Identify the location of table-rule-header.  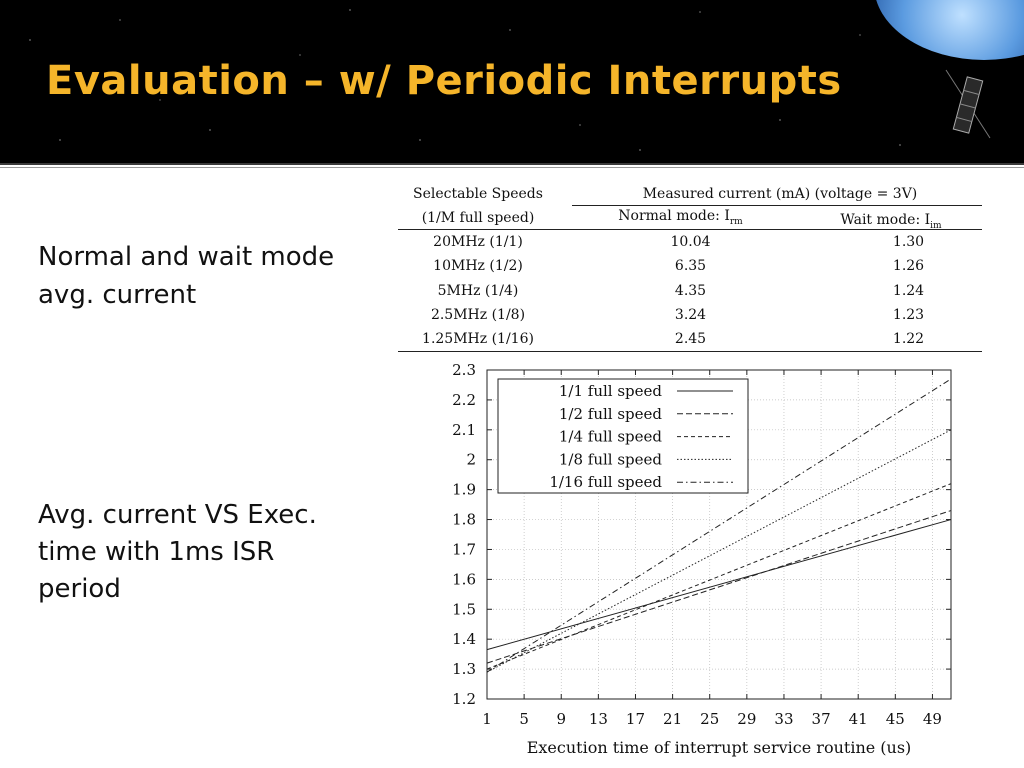
(690, 229).